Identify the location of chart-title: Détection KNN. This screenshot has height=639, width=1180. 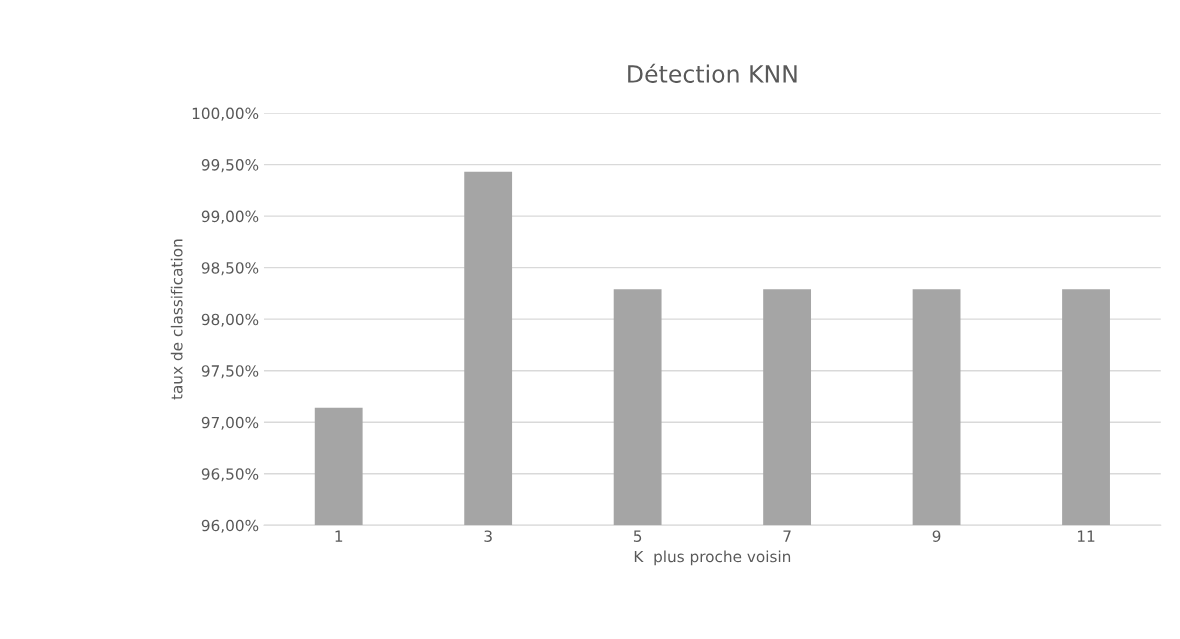
(712, 73).